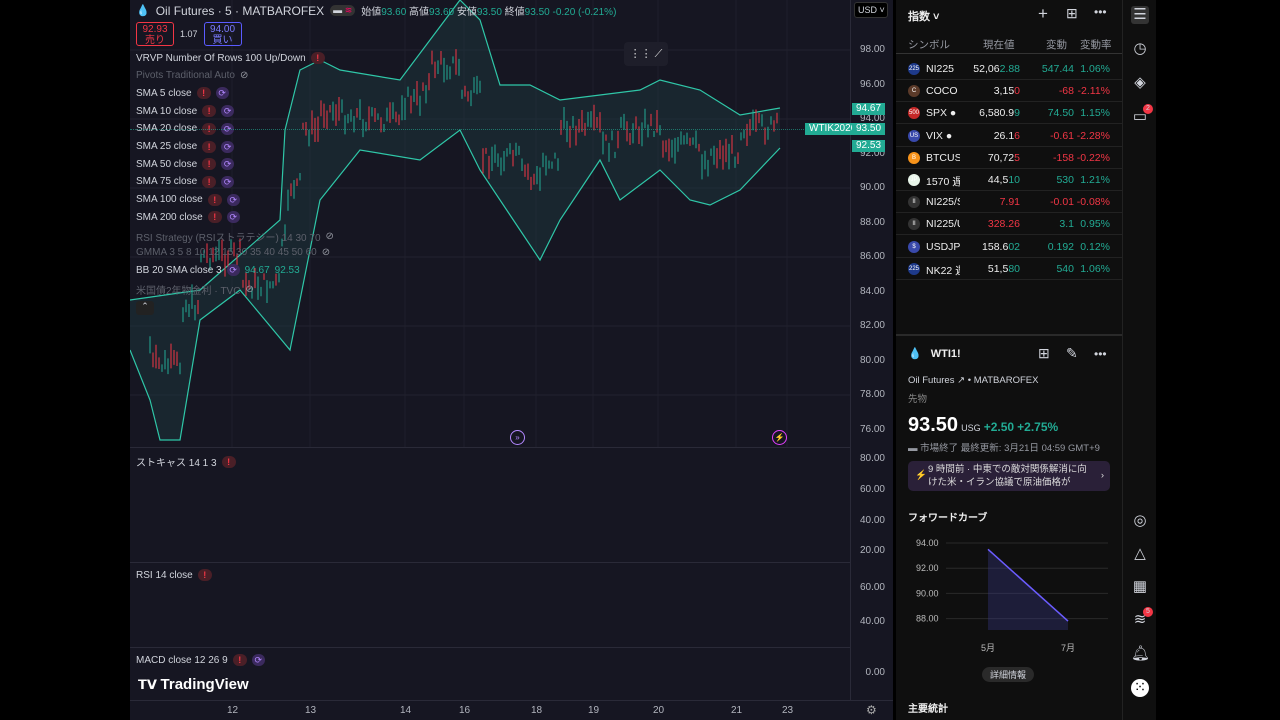 This screenshot has width=1280, height=720. Describe the element at coordinates (394, 12) in the screenshot. I see `open-value: 93.60` at that location.